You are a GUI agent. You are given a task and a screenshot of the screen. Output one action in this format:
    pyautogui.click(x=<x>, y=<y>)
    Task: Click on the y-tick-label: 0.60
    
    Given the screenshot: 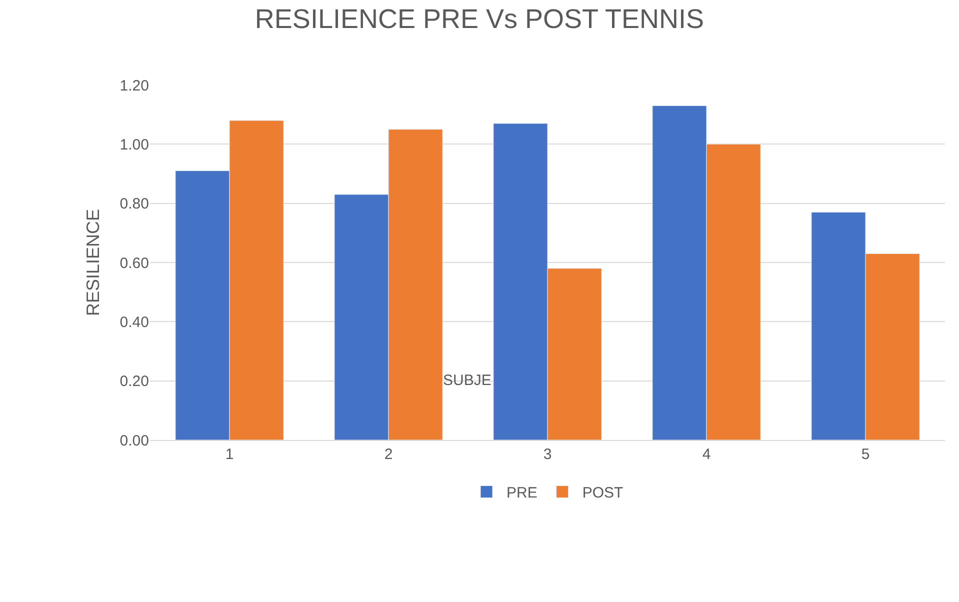 What is the action you would take?
    pyautogui.click(x=134, y=263)
    